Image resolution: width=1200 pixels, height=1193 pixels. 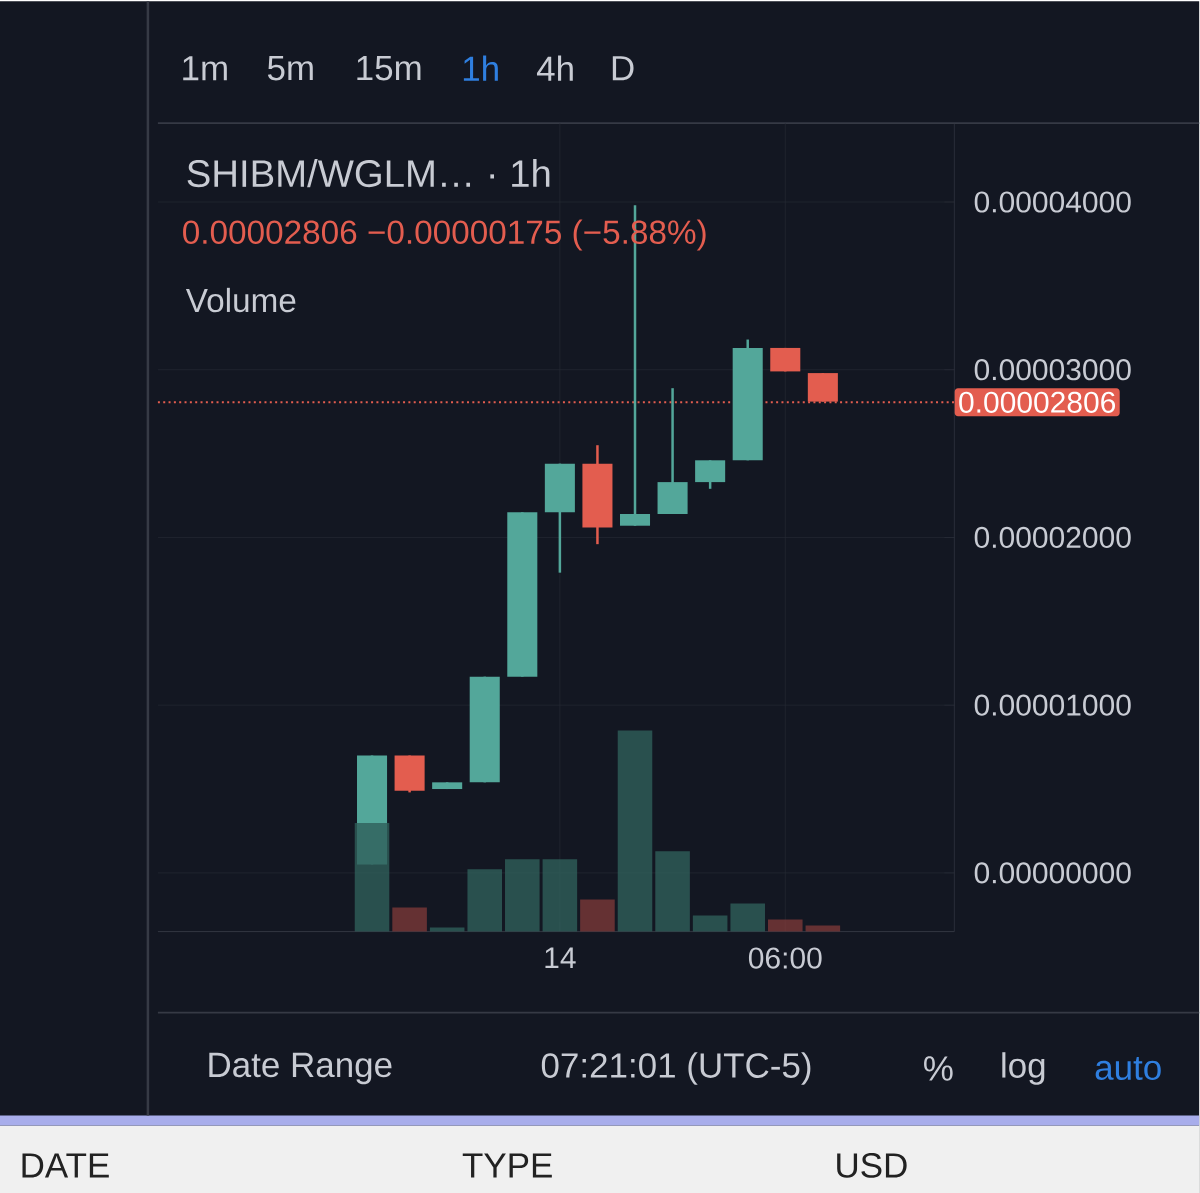 I want to click on y-tick-label: 0.00003000, so click(x=1052, y=369).